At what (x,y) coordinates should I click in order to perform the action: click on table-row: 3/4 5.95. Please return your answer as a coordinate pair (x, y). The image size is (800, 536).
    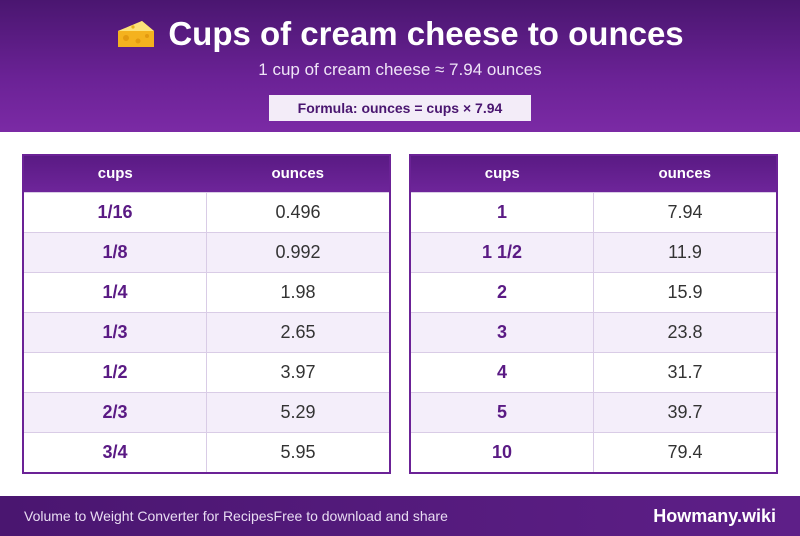
    Looking at the image, I should click on (206, 451).